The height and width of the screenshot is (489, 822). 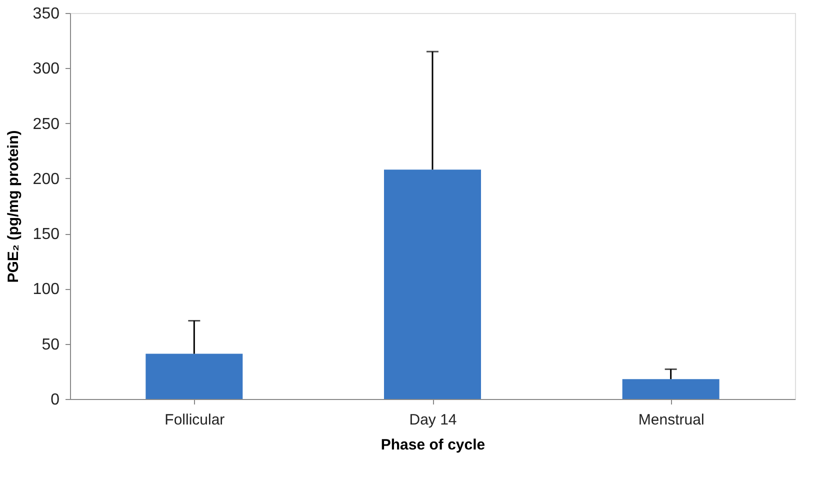 I want to click on x-tick-label: Follicular, so click(x=194, y=420).